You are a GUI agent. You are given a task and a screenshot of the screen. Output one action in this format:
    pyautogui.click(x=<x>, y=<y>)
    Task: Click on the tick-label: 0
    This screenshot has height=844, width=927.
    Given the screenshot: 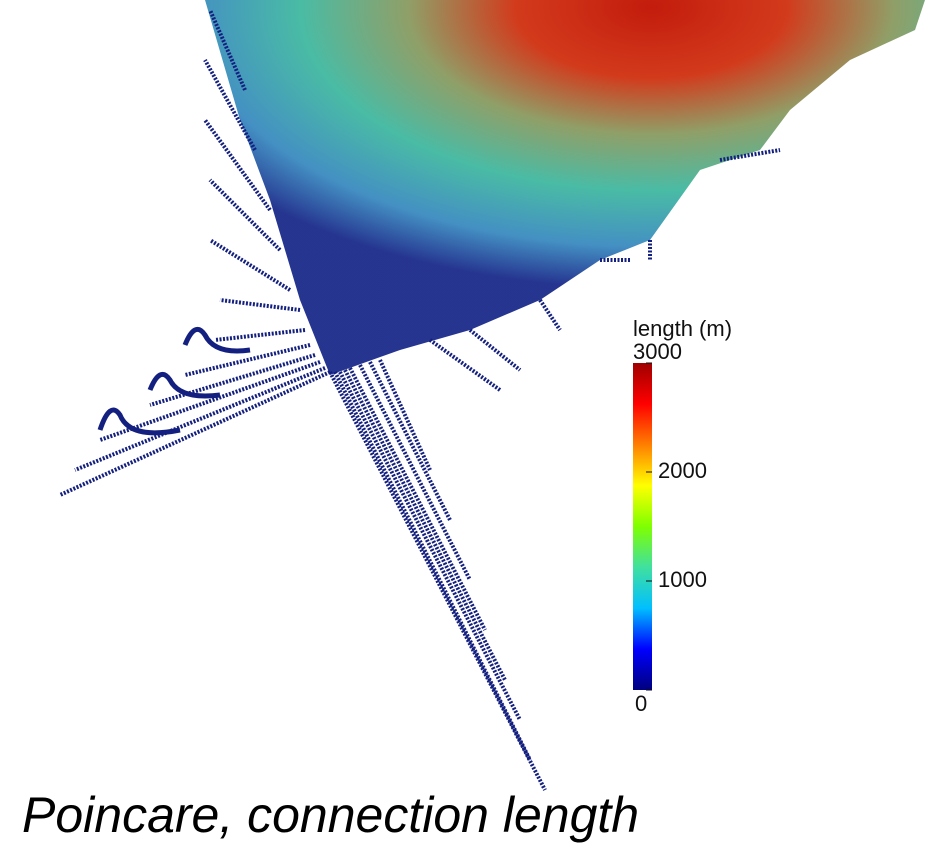 What is the action you would take?
    pyautogui.click(x=641, y=703)
    